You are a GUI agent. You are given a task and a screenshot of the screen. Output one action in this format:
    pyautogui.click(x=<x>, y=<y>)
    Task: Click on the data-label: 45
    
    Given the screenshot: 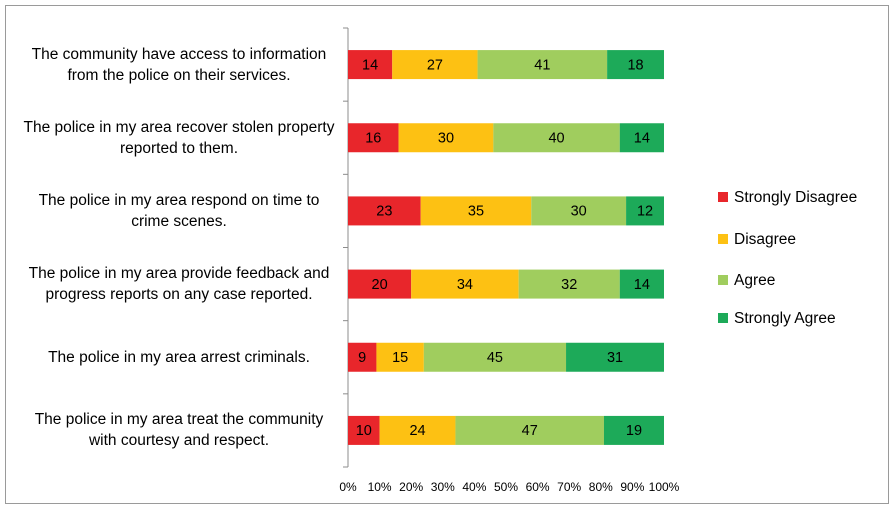 What is the action you would take?
    pyautogui.click(x=495, y=358)
    